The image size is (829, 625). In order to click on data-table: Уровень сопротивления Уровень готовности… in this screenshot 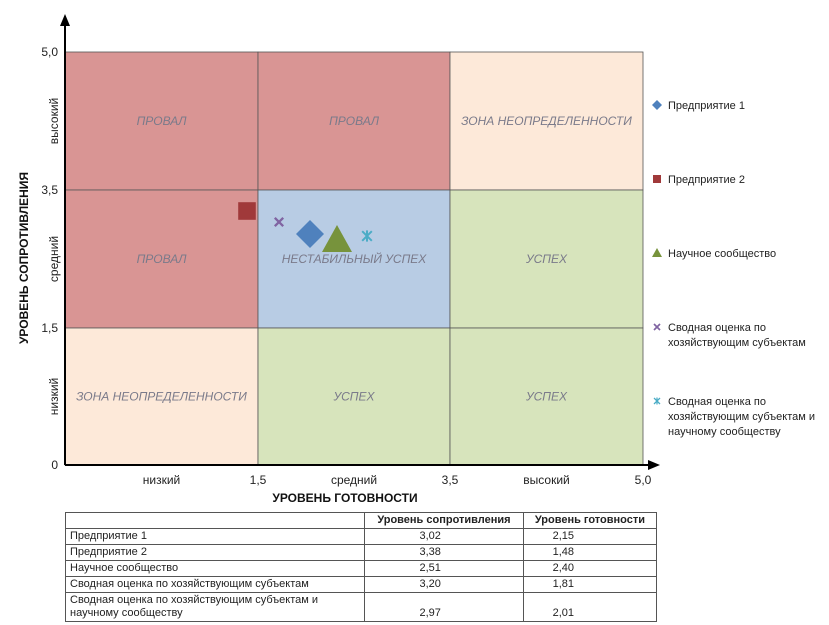, I will do `click(361, 567)`.